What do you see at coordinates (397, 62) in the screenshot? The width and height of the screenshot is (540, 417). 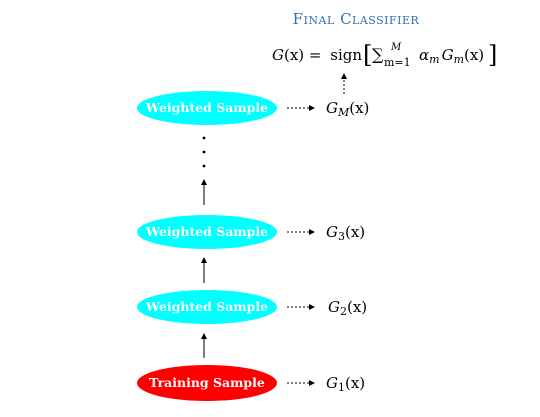 I see `formula-sum-lower: m=1` at bounding box center [397, 62].